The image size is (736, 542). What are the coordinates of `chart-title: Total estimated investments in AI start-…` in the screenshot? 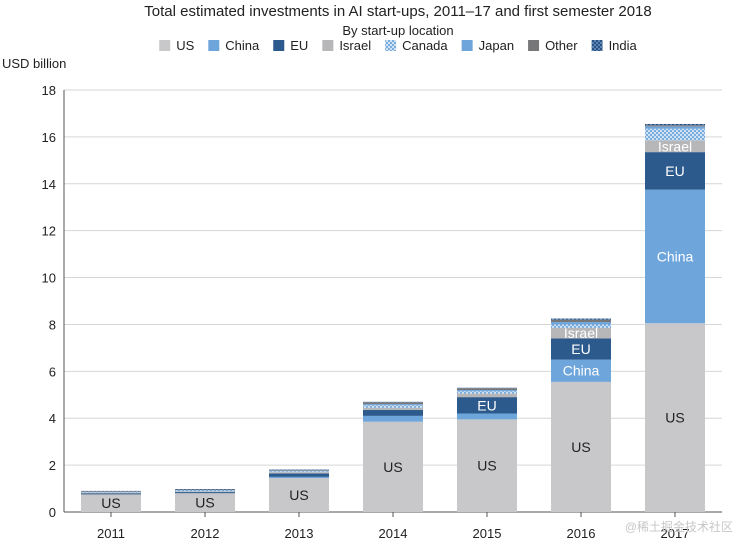 It's located at (398, 11).